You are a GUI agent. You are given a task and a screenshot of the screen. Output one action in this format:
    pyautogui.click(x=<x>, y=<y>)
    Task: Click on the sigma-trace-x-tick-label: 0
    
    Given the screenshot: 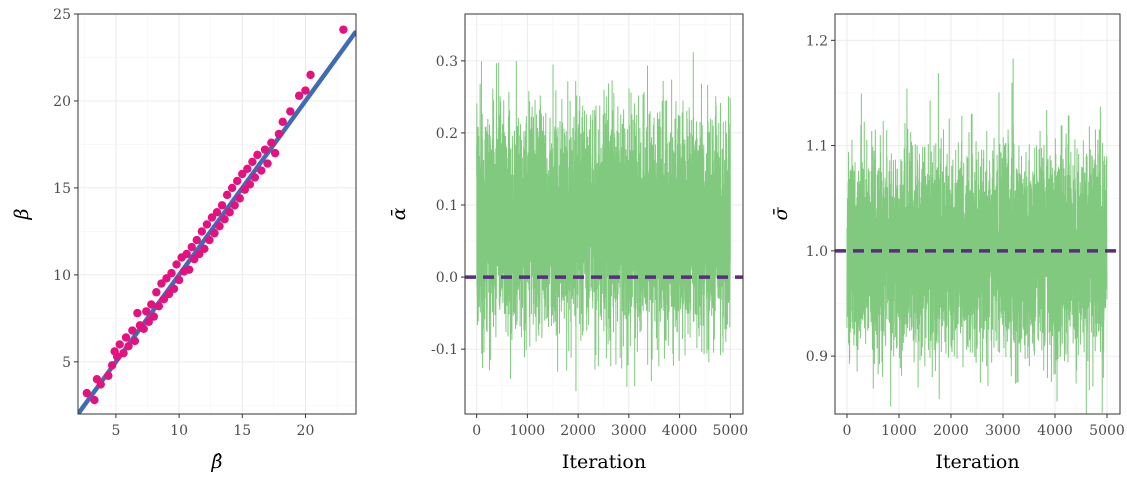 What is the action you would take?
    pyautogui.click(x=847, y=431)
    